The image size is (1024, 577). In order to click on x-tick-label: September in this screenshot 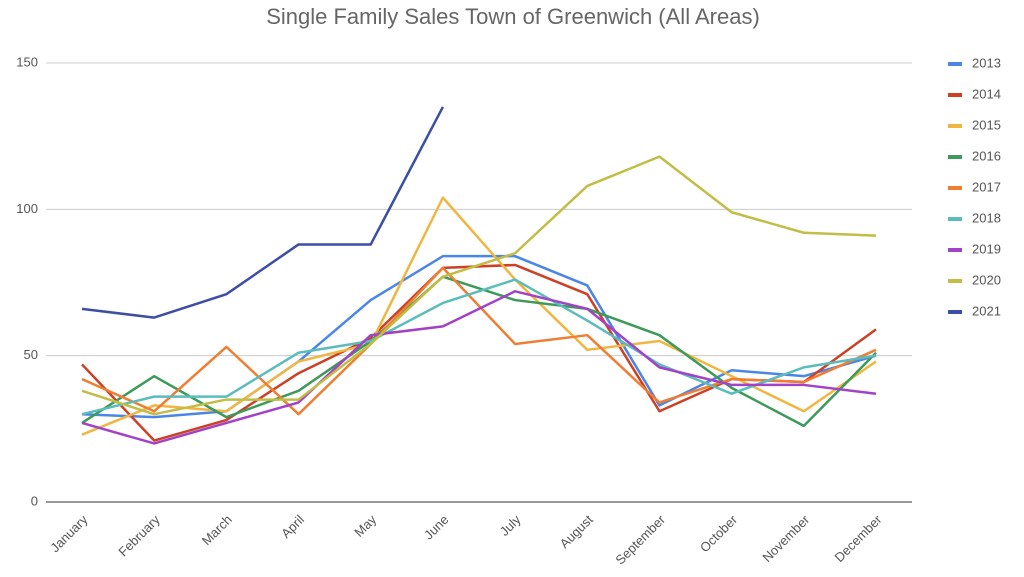, I will do `click(640, 539)`.